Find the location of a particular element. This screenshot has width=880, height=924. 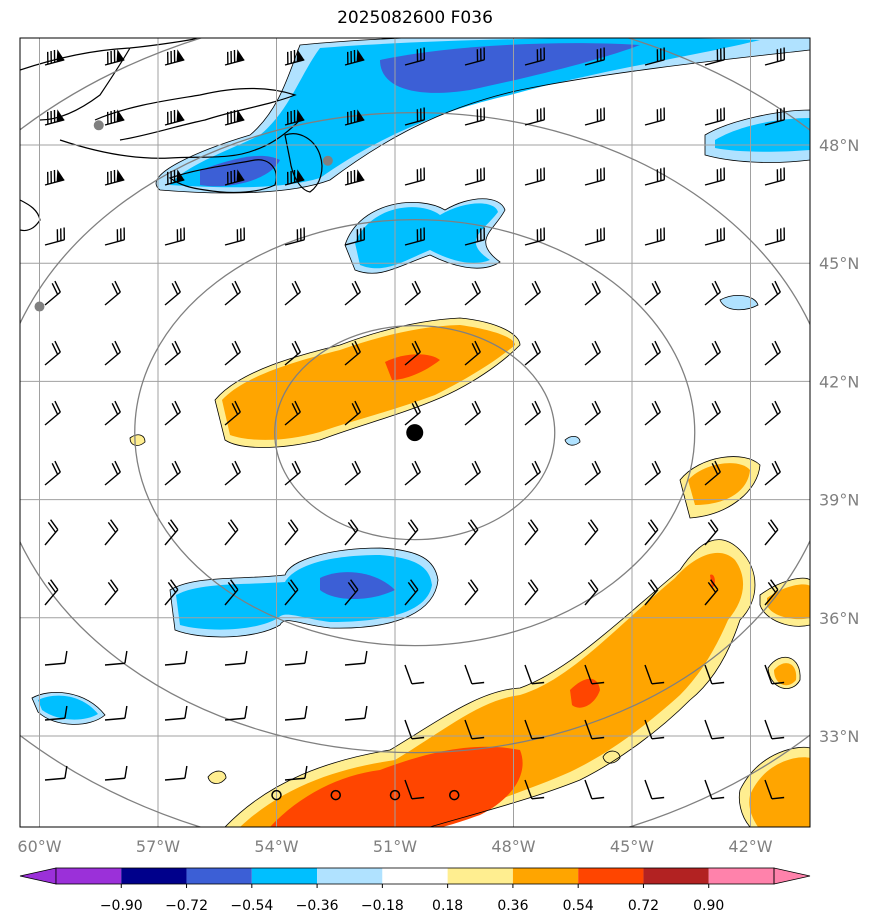

lon-label: 54°W is located at coordinates (276, 846).